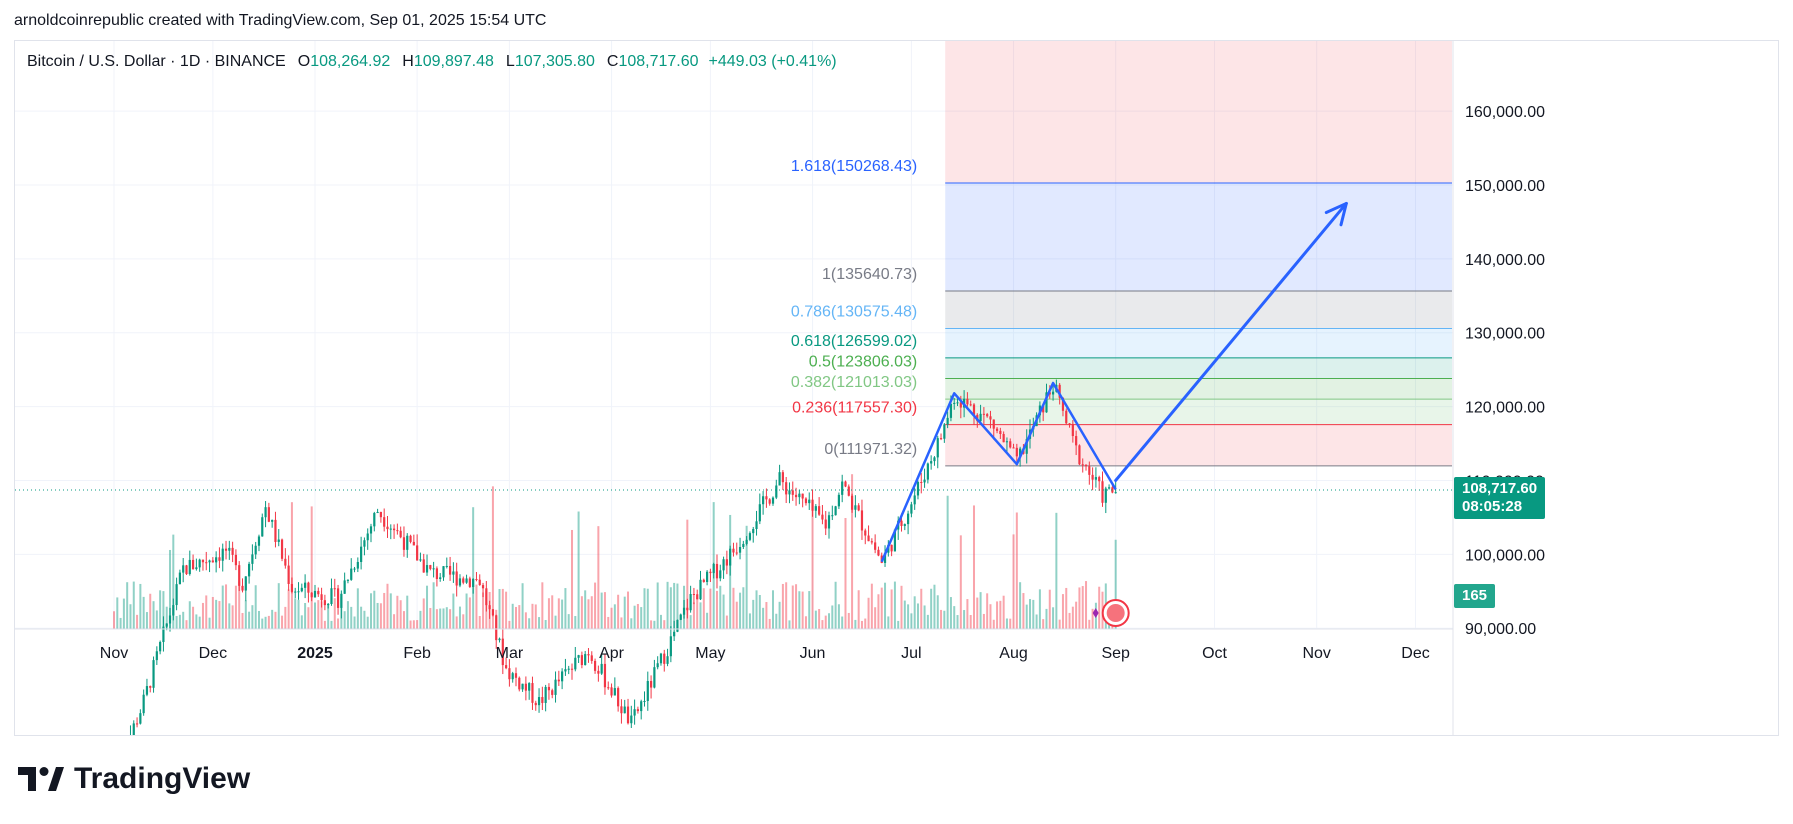  What do you see at coordinates (854, 341) in the screenshot?
I see `fib-level-label: 0.618(126599.02)` at bounding box center [854, 341].